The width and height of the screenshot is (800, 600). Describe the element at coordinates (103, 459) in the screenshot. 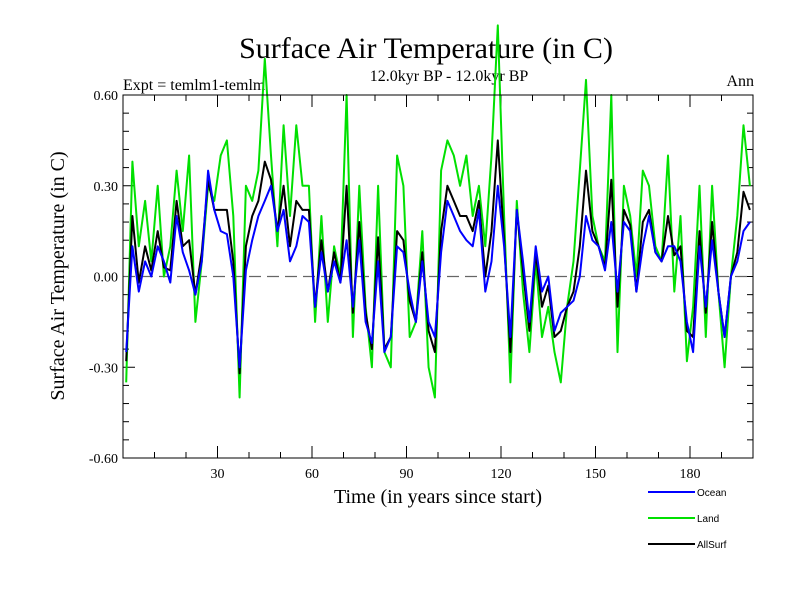

I see `y-tick-label: -0.60` at that location.